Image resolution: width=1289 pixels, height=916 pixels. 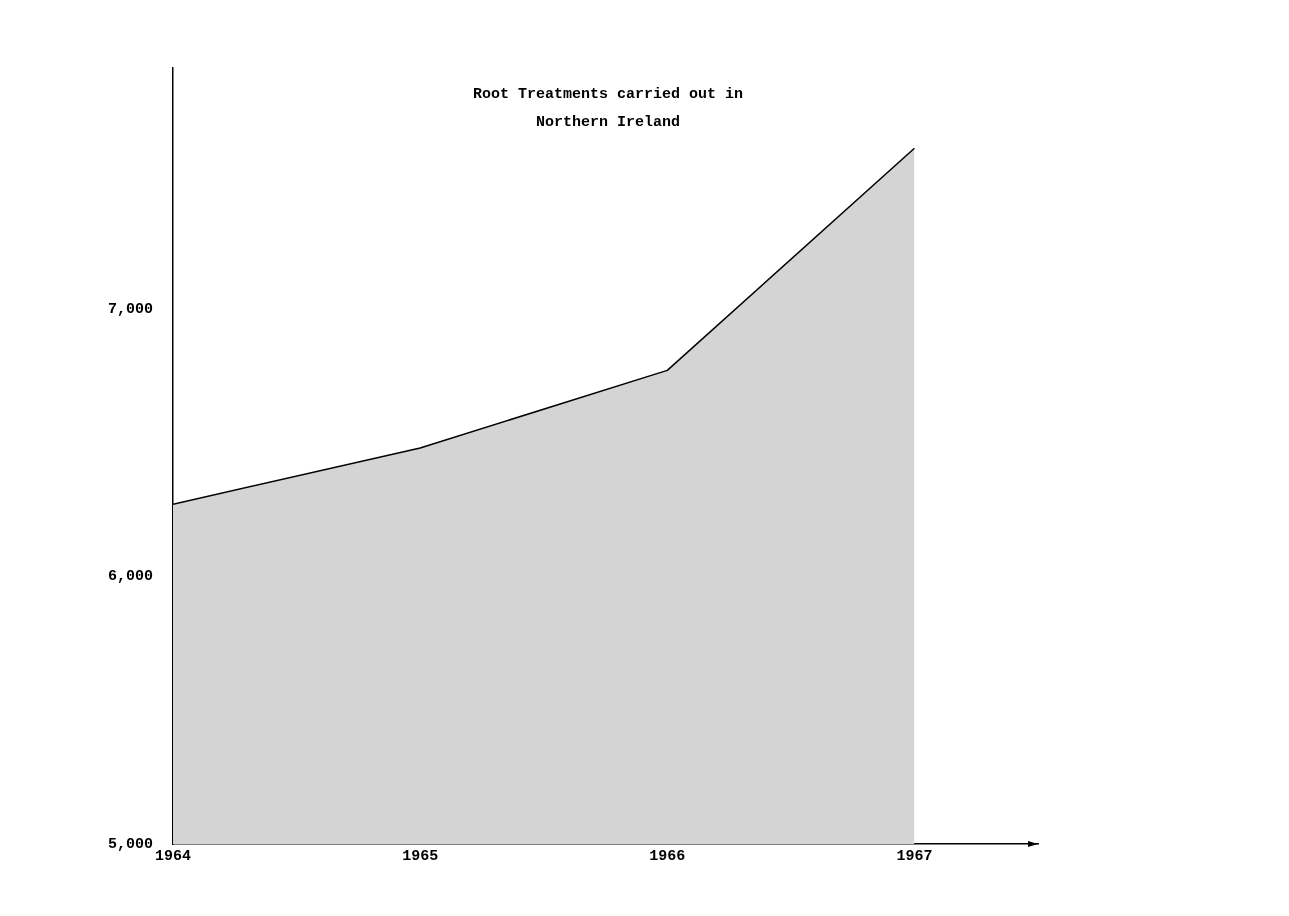 I want to click on x-tick-label: 1967, so click(x=914, y=856).